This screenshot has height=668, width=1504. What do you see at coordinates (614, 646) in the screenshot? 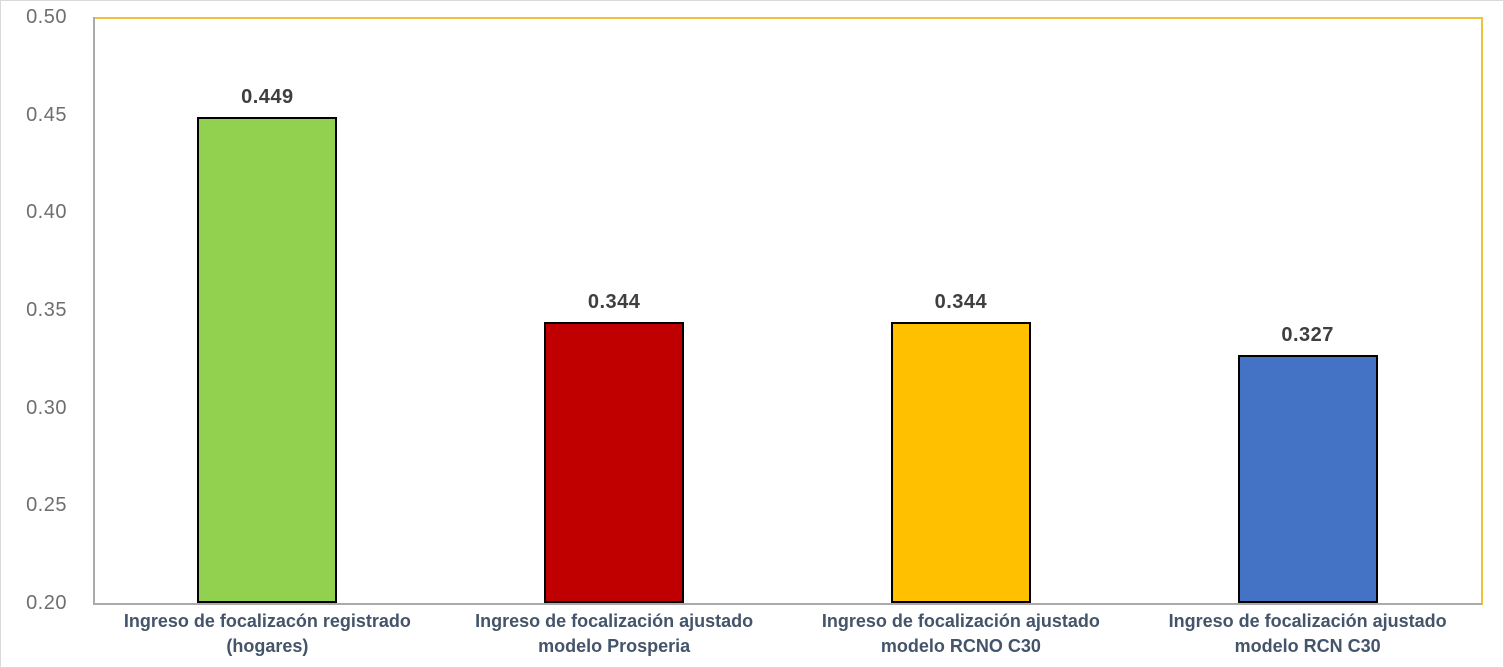
I see `x-axis-category-label-line: modelo Prosperia` at bounding box center [614, 646].